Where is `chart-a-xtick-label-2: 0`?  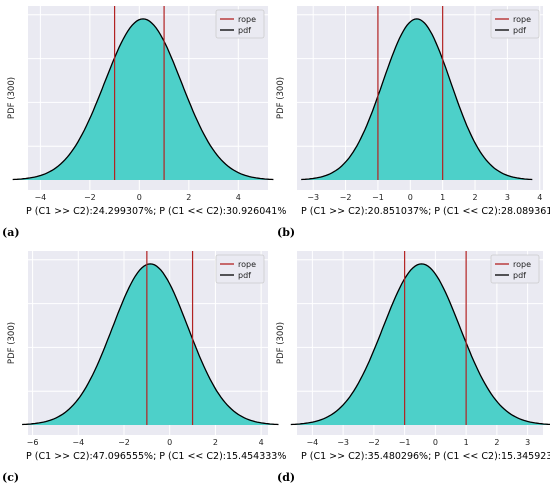 chart-a-xtick-label-2: 0 is located at coordinates (139, 197).